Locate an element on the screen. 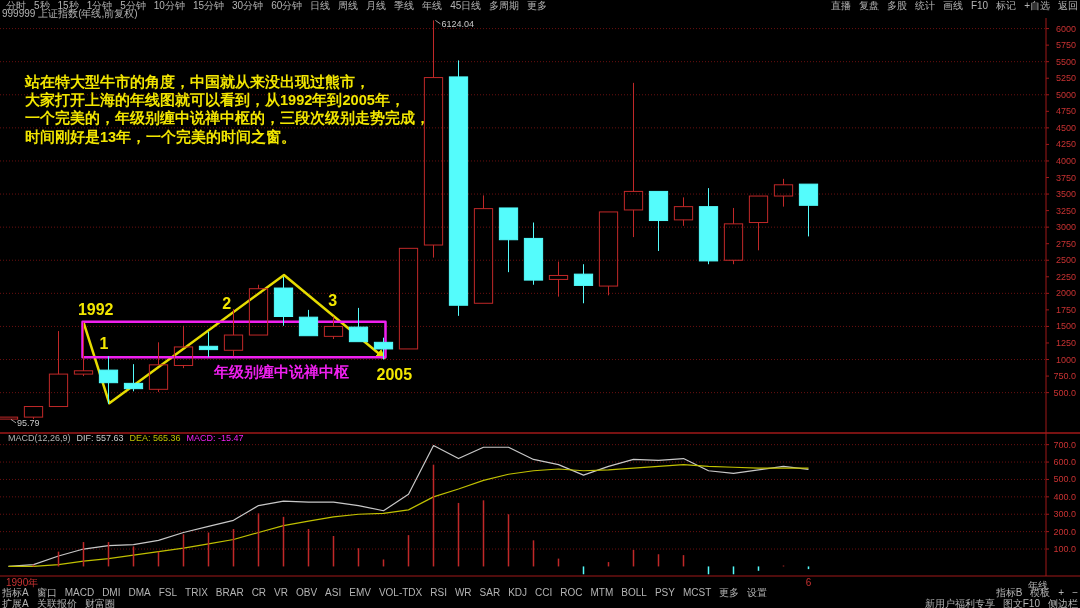  y-tick-label: 700.0 is located at coordinates (1064, 444).